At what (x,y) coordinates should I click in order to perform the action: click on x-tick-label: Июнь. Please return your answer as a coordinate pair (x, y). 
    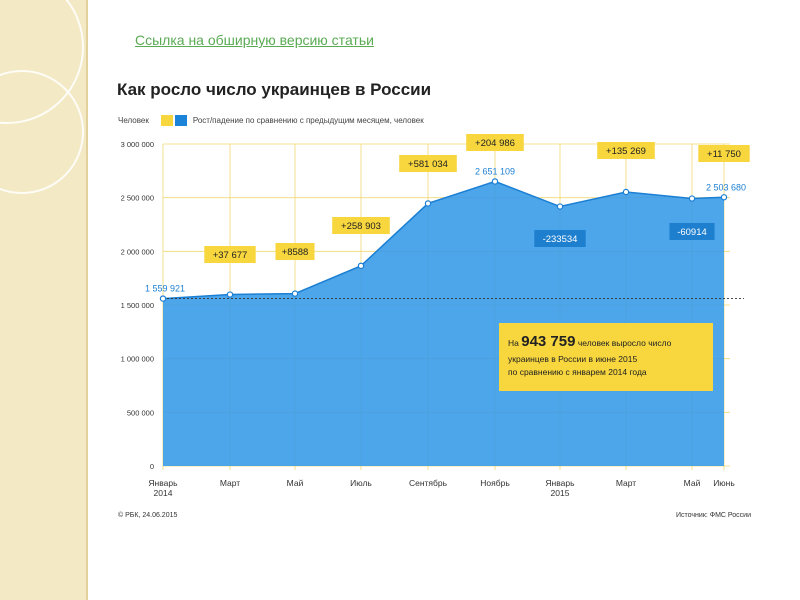
    Looking at the image, I should click on (724, 483).